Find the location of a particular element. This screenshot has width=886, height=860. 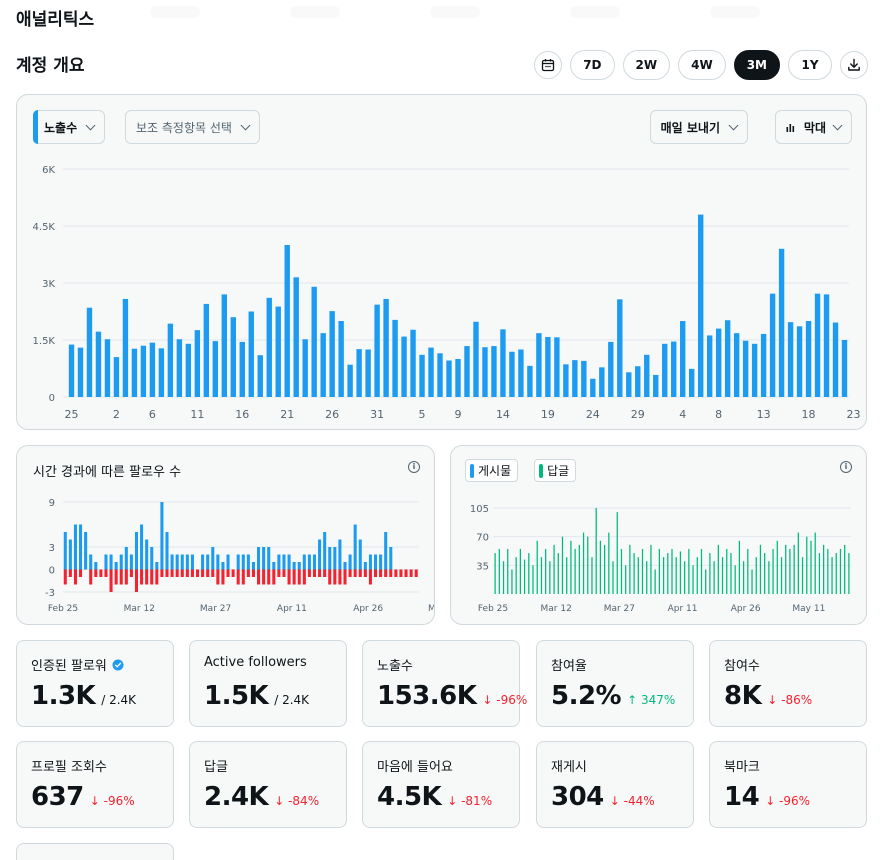

legend-posts: 게시물 is located at coordinates (492, 470).